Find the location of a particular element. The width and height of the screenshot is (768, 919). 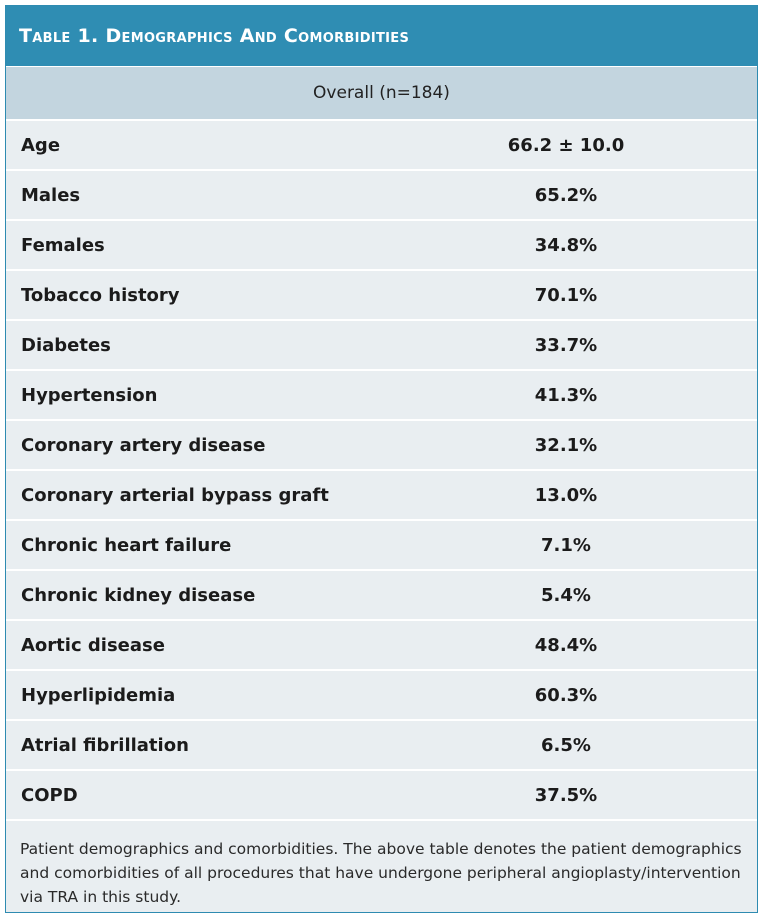

row-value: 6.5% is located at coordinates (566, 745).